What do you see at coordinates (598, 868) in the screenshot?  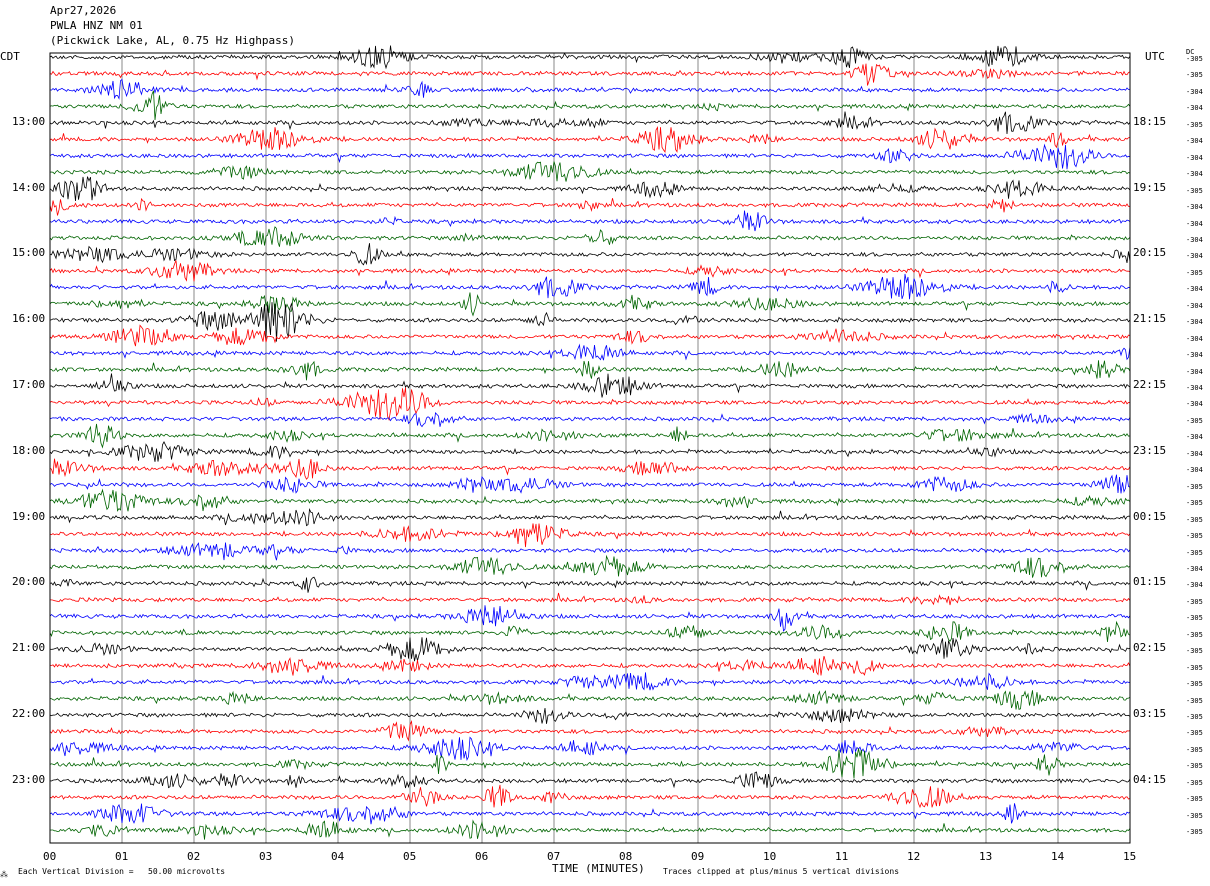 I see `x-axis-label: TIME (MINUTES)` at bounding box center [598, 868].